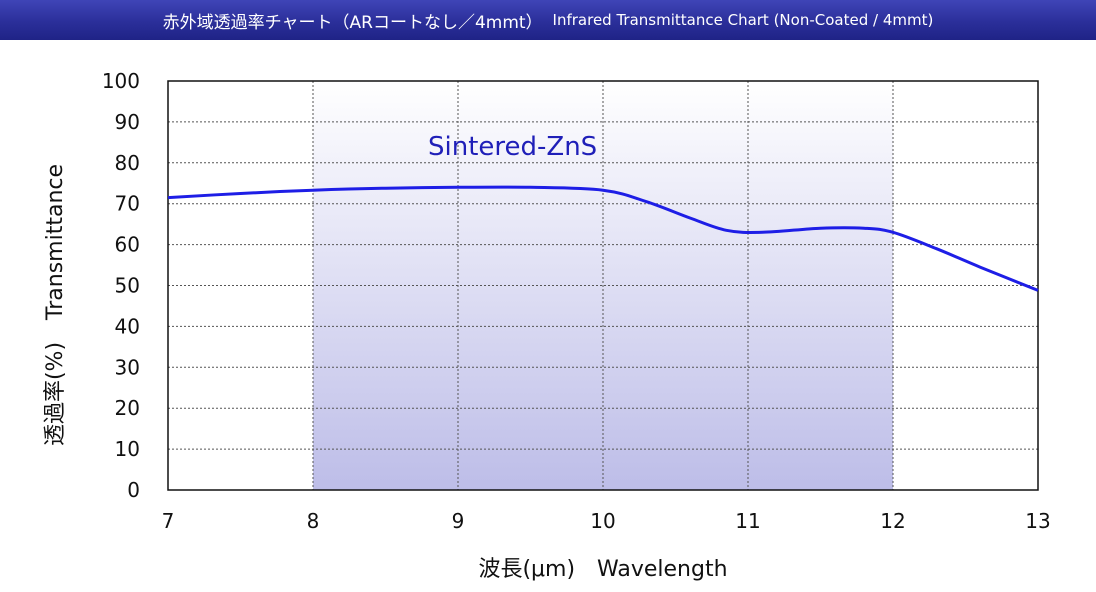 Image resolution: width=1096 pixels, height=592 pixels. I want to click on x-tick-label: 9, so click(458, 521).